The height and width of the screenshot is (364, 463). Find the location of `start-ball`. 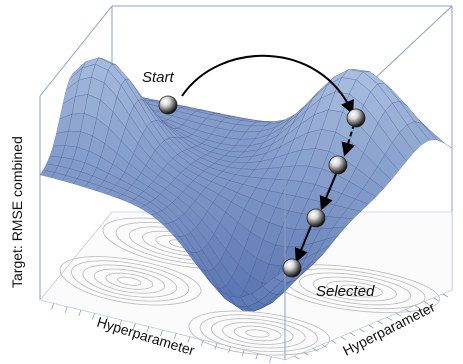

start-ball is located at coordinates (168, 105).